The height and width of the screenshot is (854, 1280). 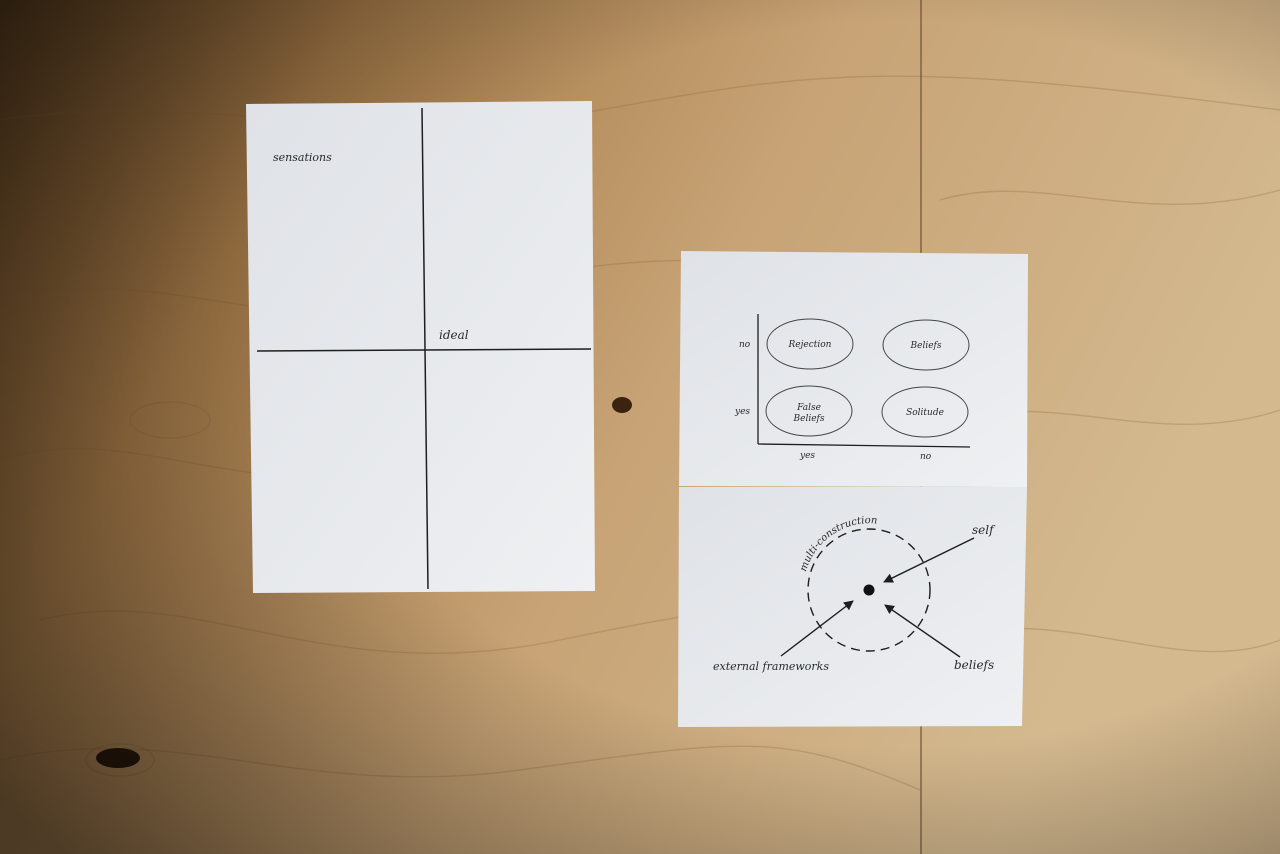 What do you see at coordinates (809, 419) in the screenshot?
I see `cell-false-beliefs: Beliefs` at bounding box center [809, 419].